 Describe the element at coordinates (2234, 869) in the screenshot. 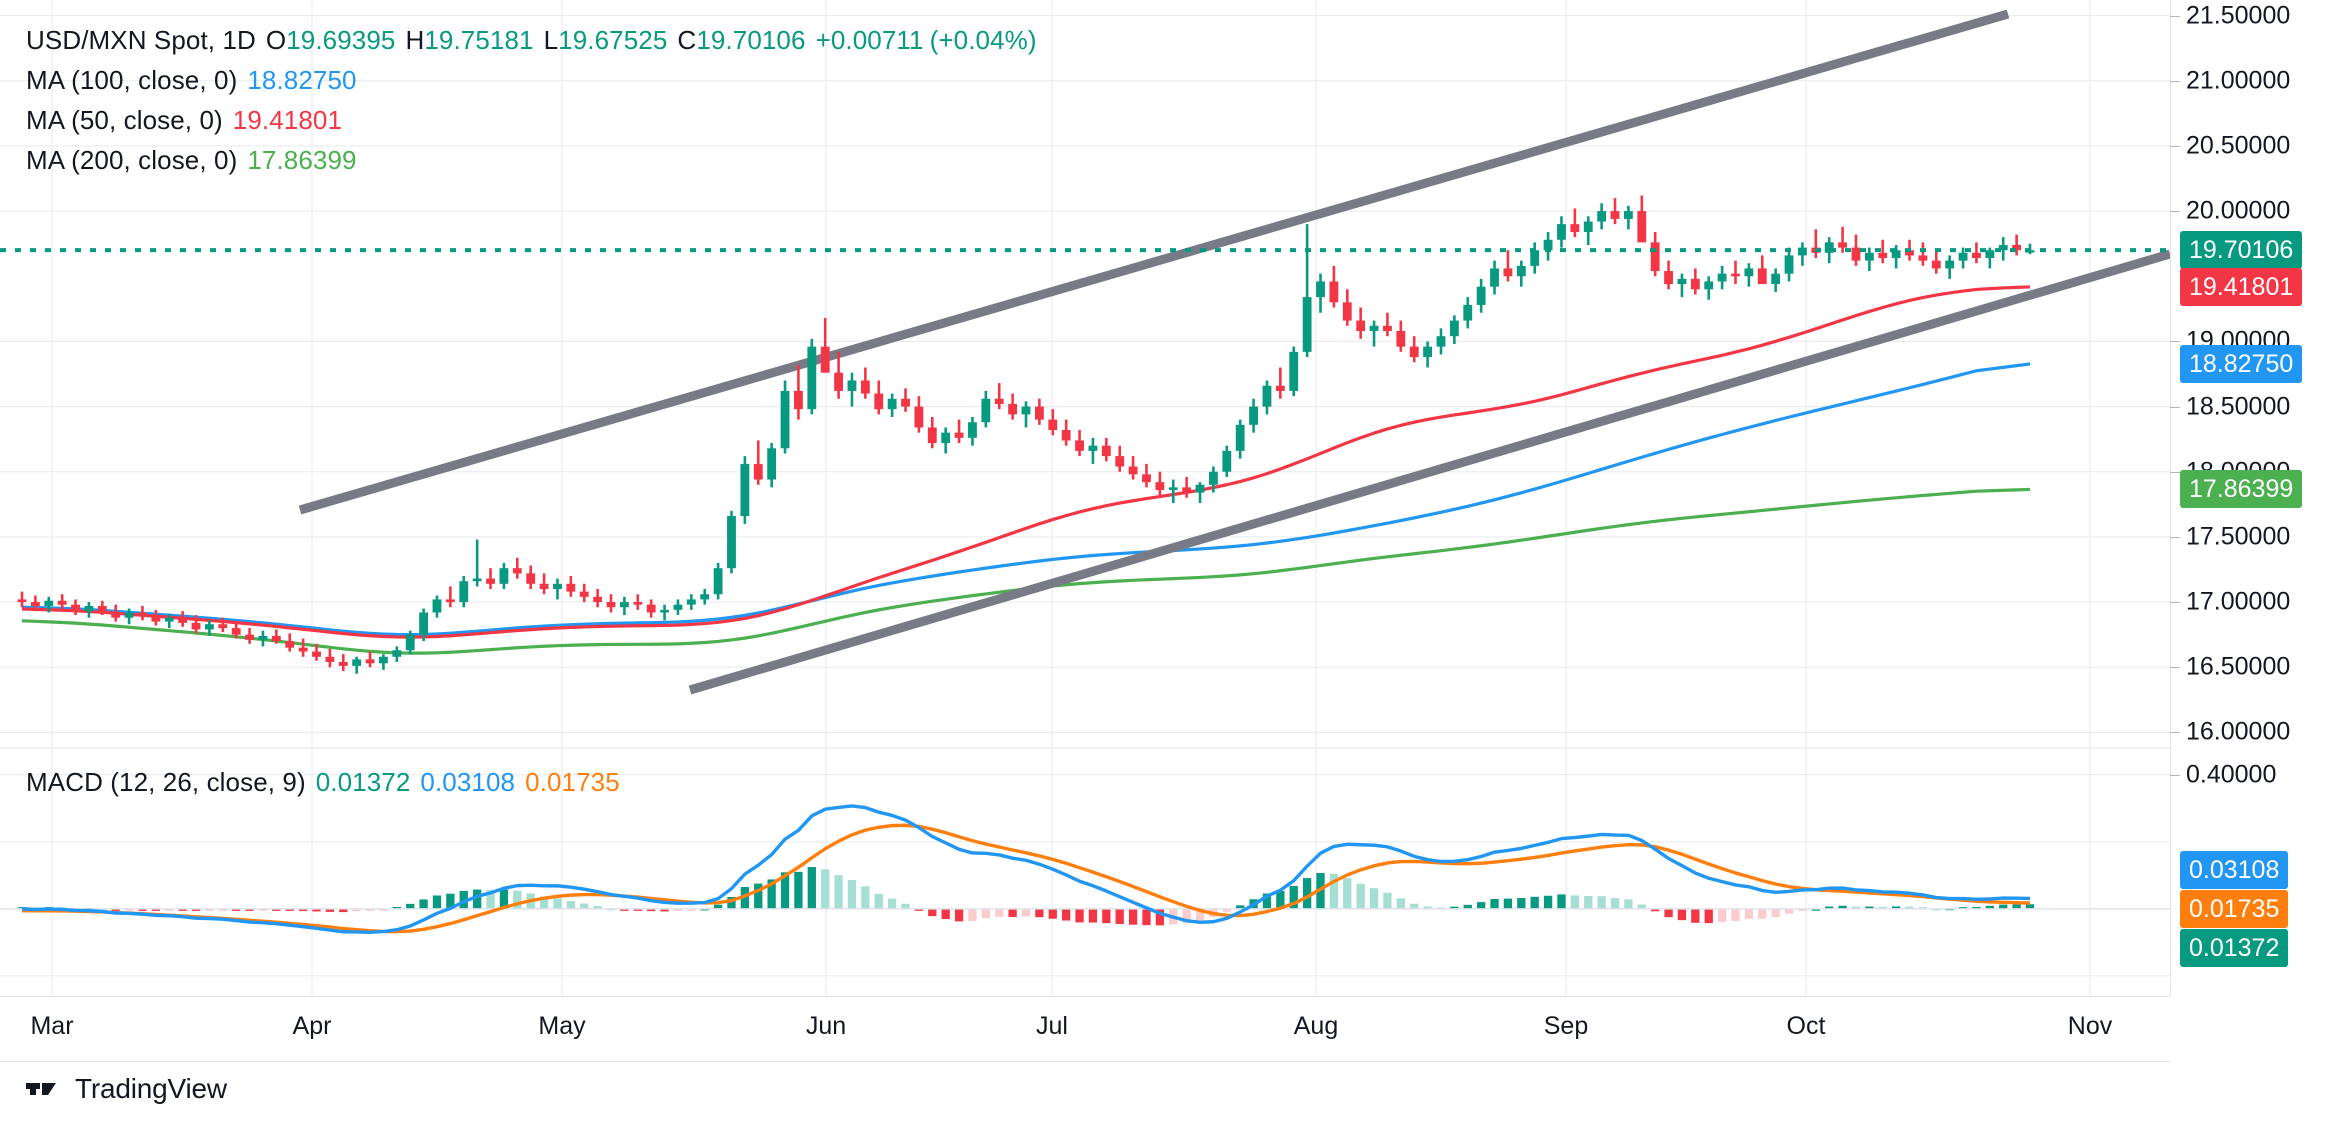

I see `macd-line-badge: 0.03108` at that location.